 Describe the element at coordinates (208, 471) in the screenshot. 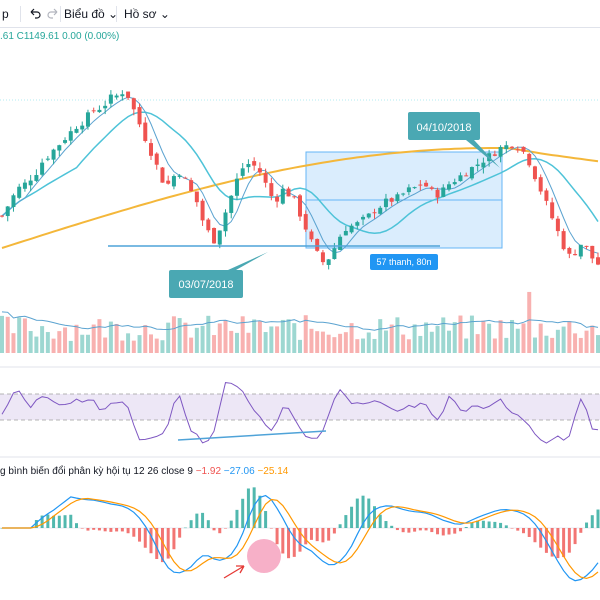

I see `macd-legend-hist: −1.92` at that location.